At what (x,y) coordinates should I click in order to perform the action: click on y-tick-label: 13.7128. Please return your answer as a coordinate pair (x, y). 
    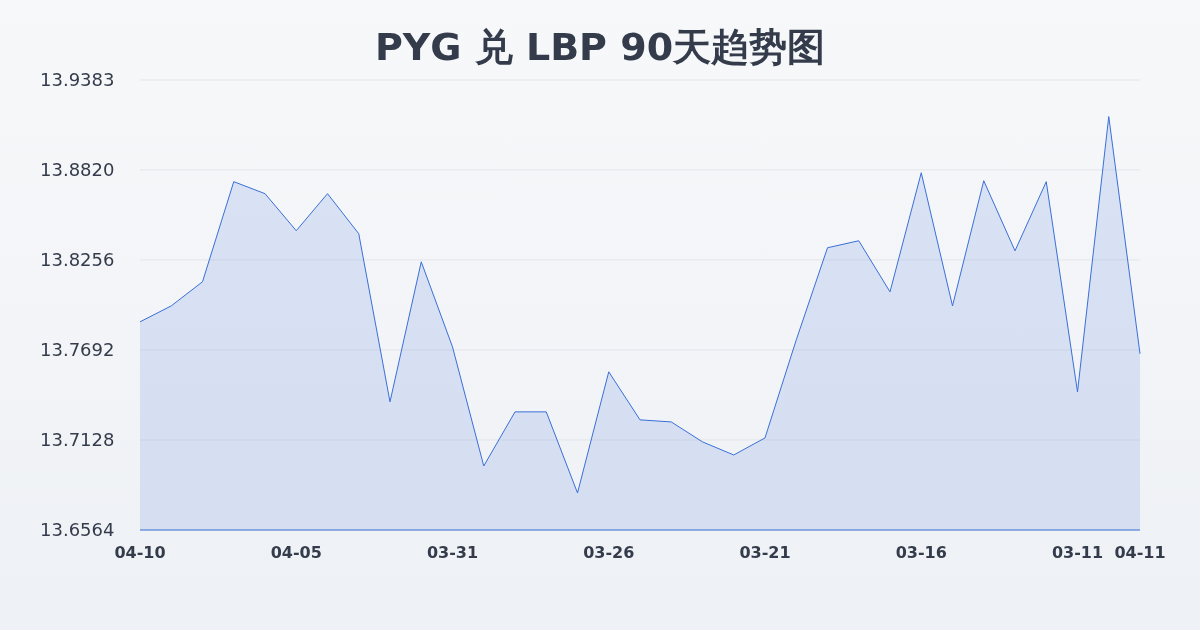
    Looking at the image, I should click on (77, 439).